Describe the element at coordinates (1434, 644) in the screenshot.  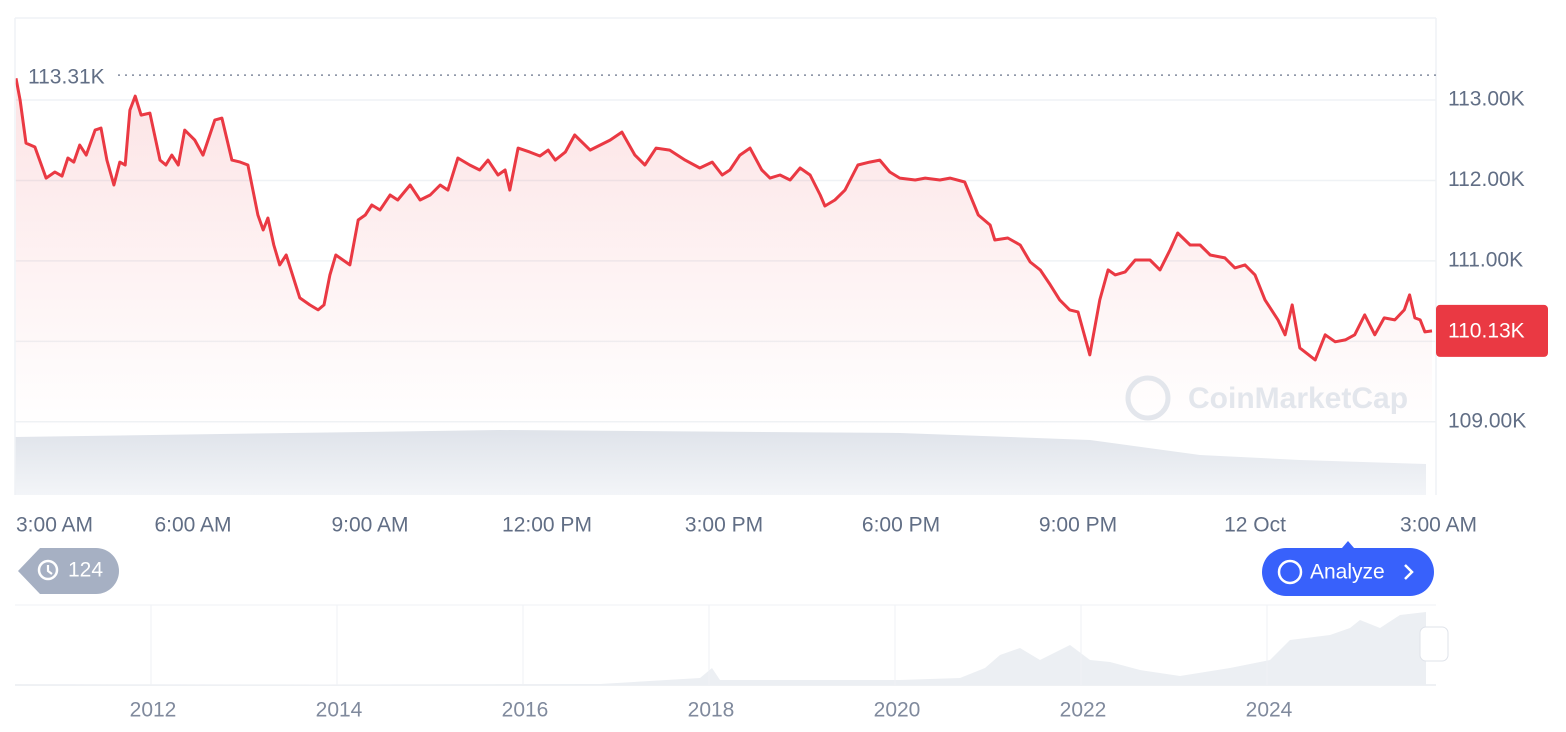
I see `navigator-handle` at that location.